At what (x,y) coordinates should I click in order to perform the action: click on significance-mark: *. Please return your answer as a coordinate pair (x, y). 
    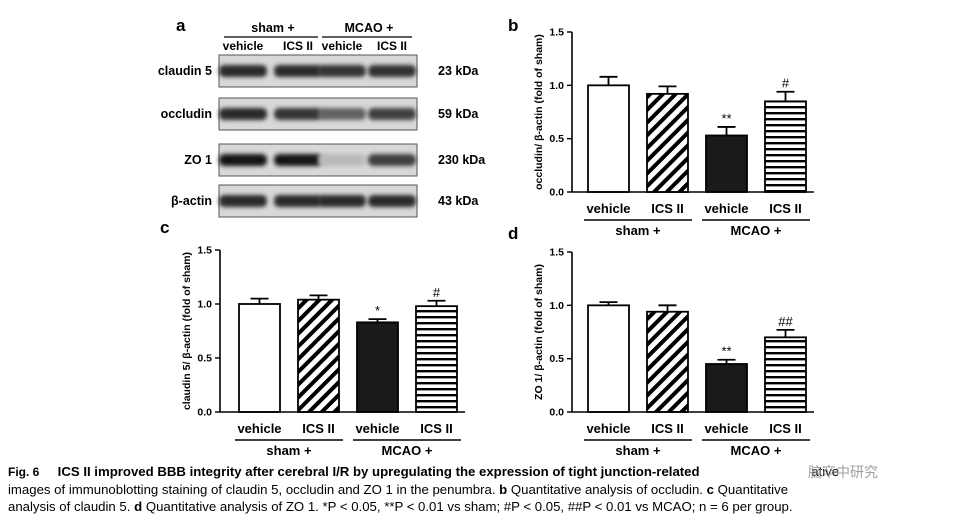
    Looking at the image, I should click on (377, 310).